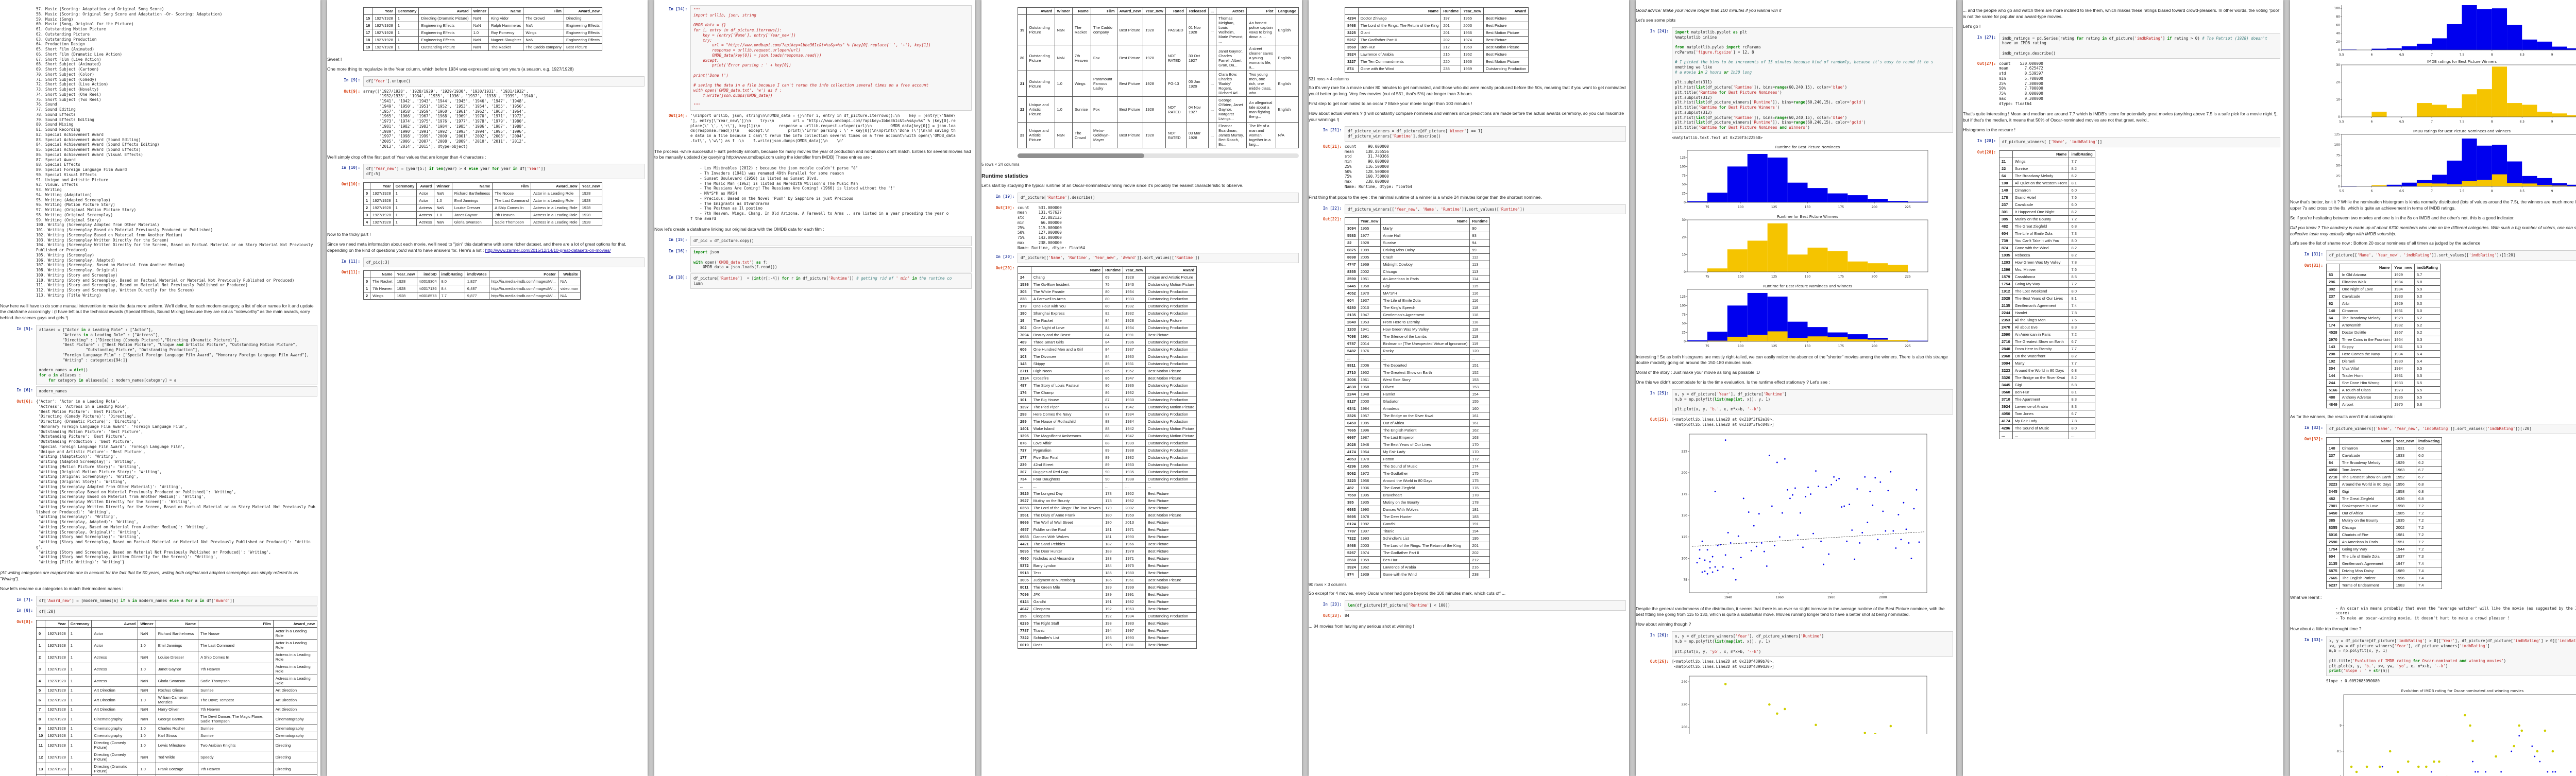  What do you see at coordinates (2383, 397) in the screenshot?
I see `table-row: 480 Anthony Adverse 1936 6.5` at bounding box center [2383, 397].